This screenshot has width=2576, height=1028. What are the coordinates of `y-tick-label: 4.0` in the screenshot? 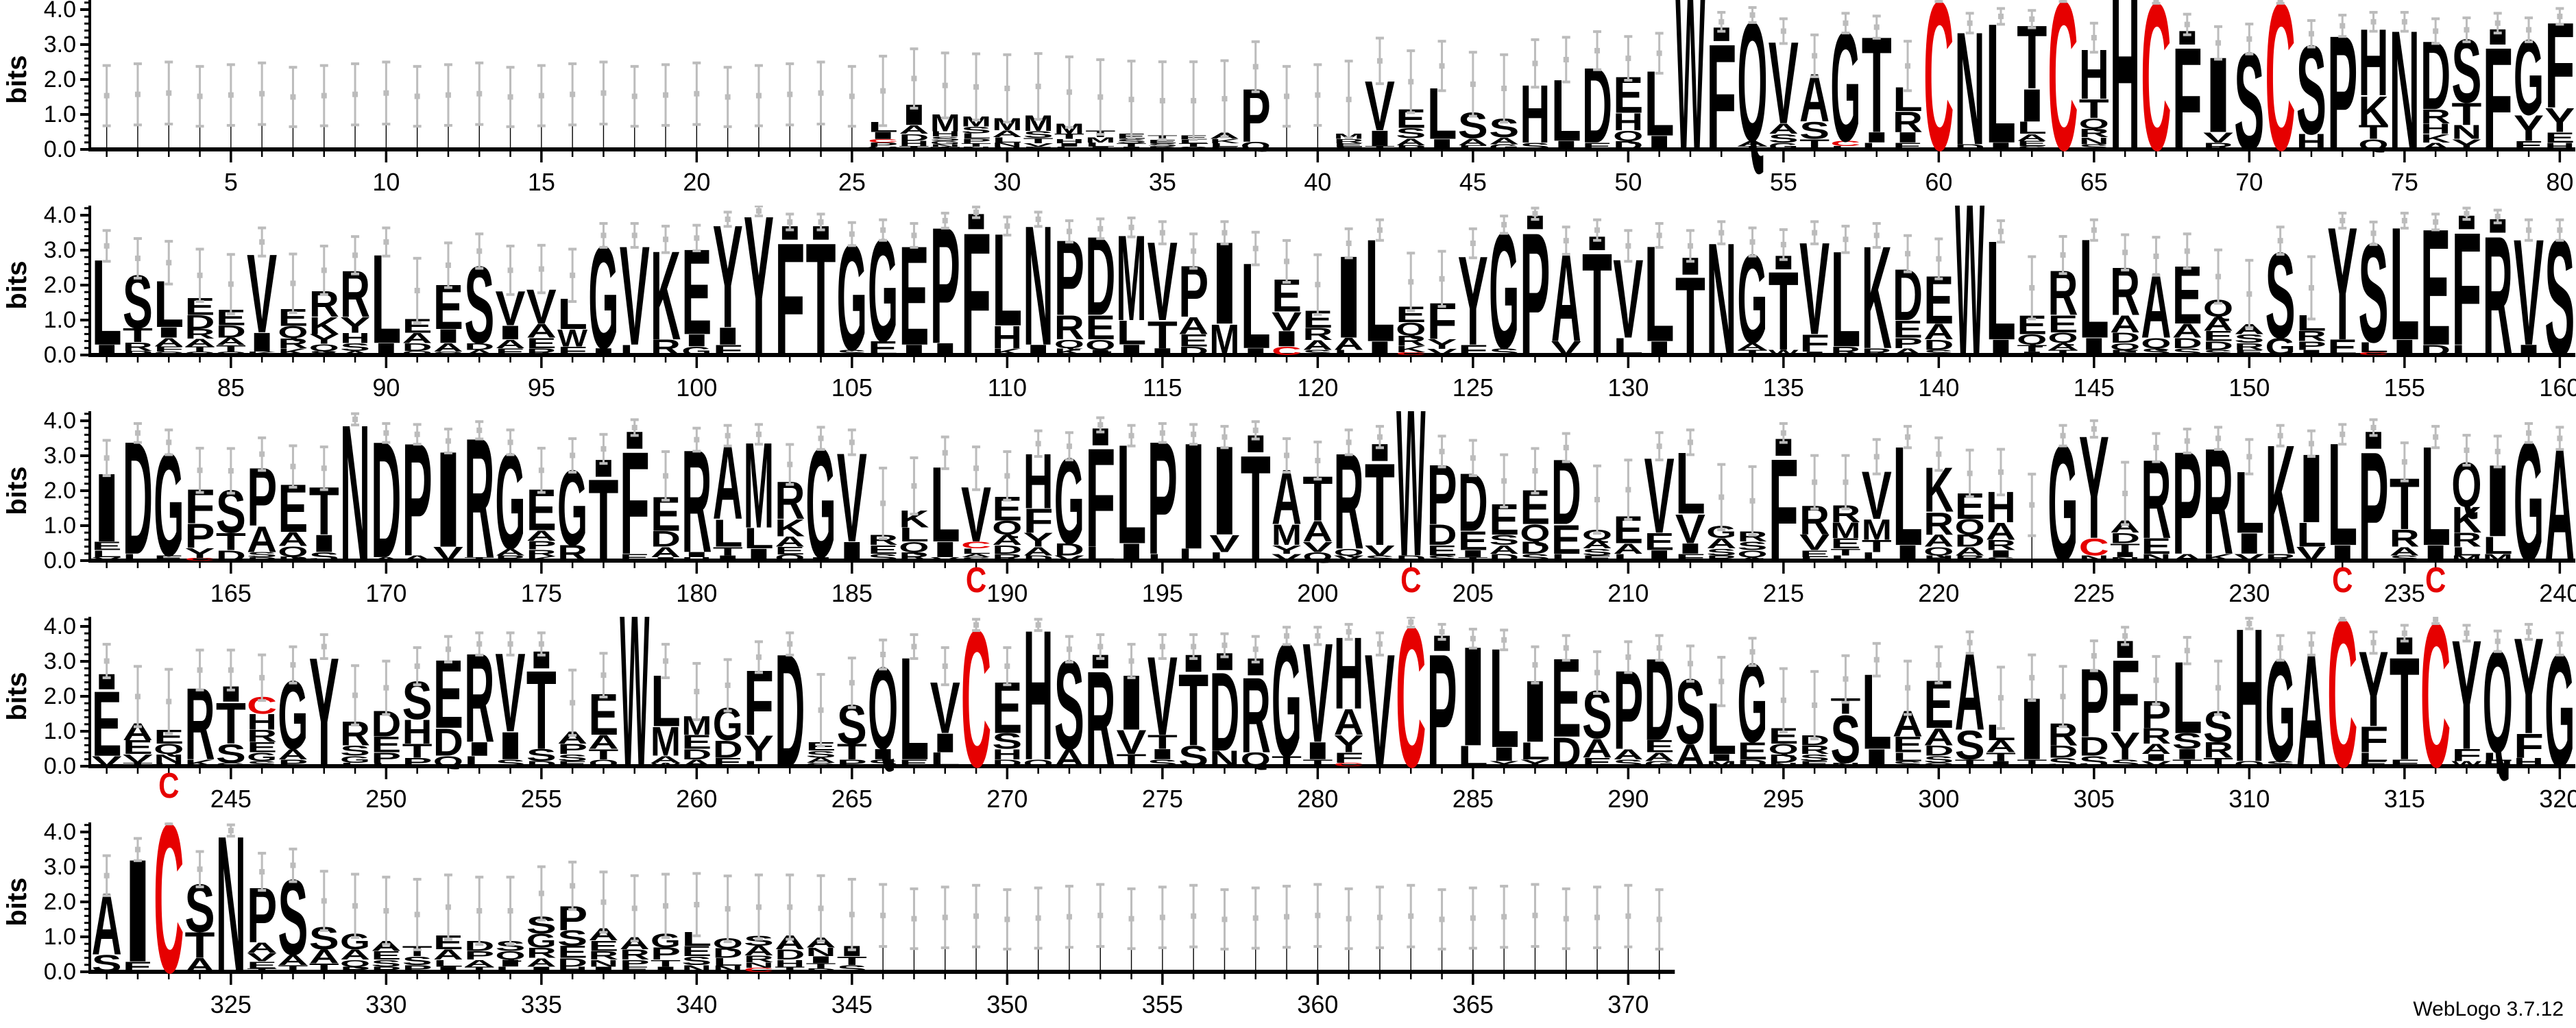 It's located at (60, 11).